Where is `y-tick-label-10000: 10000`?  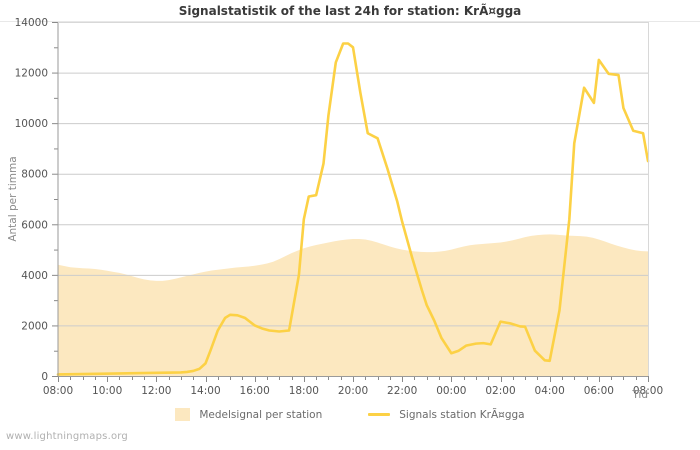
y-tick-label-10000: 10000 is located at coordinates (31, 124).